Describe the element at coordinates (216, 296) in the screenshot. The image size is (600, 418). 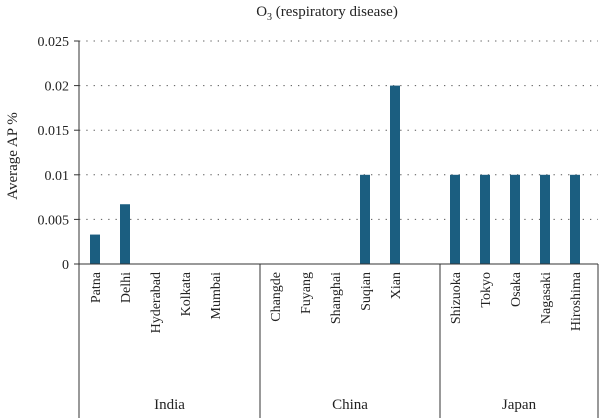
I see `category-label-mumbai: Mumbai` at that location.